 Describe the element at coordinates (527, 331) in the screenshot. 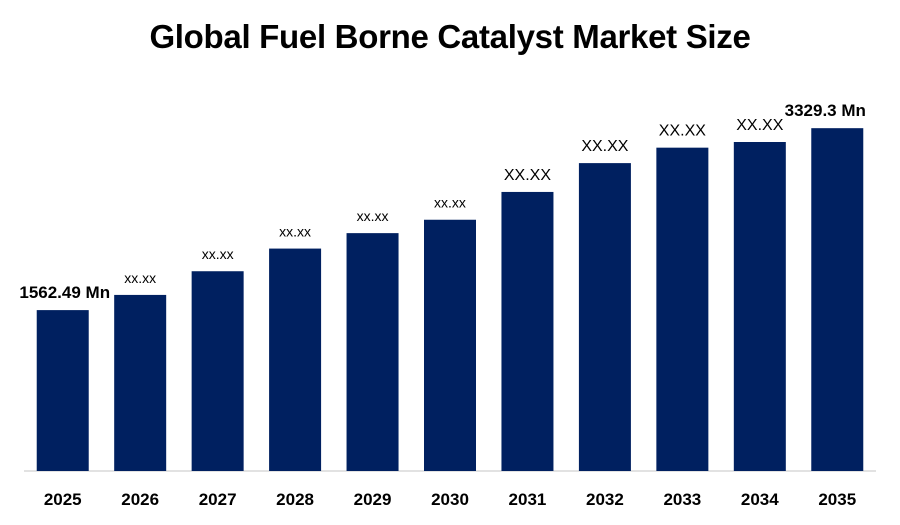

I see `bar-2031` at that location.